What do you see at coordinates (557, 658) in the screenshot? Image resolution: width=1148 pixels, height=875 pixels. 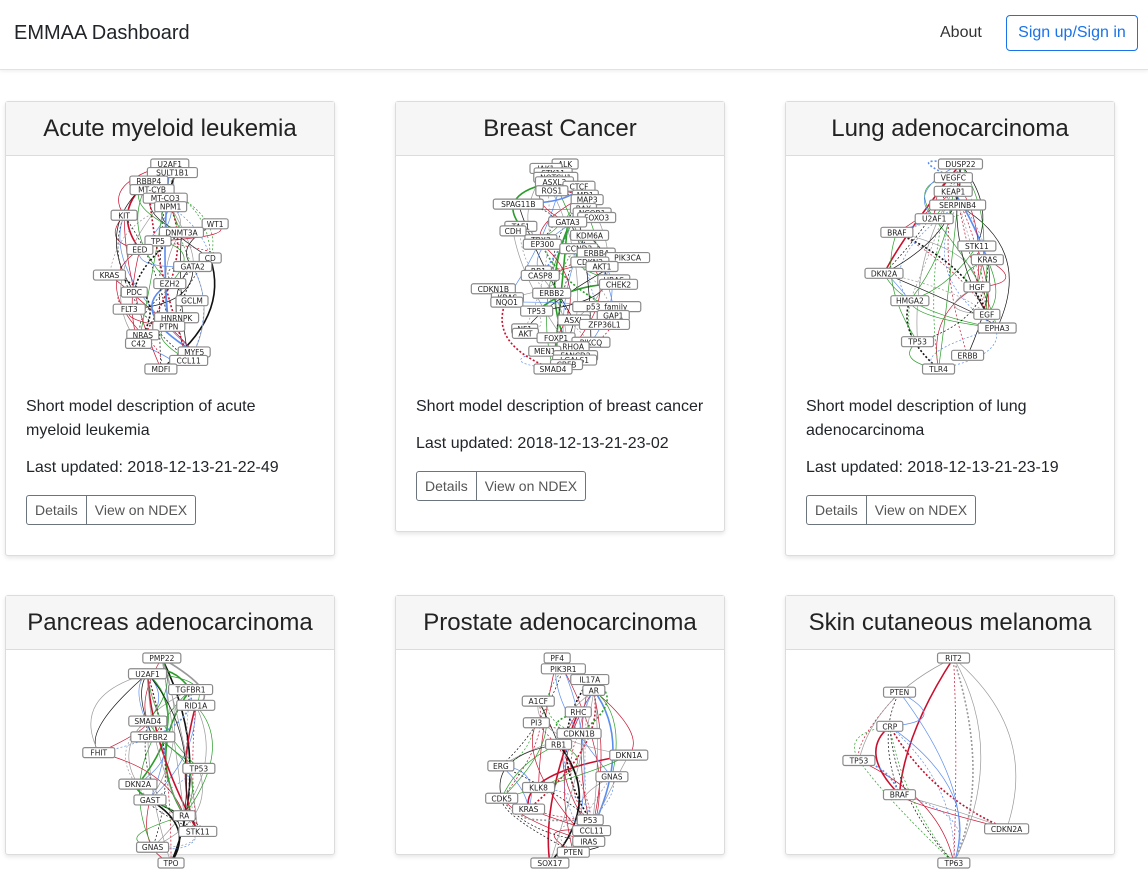 I see `network-node: PF4` at bounding box center [557, 658].